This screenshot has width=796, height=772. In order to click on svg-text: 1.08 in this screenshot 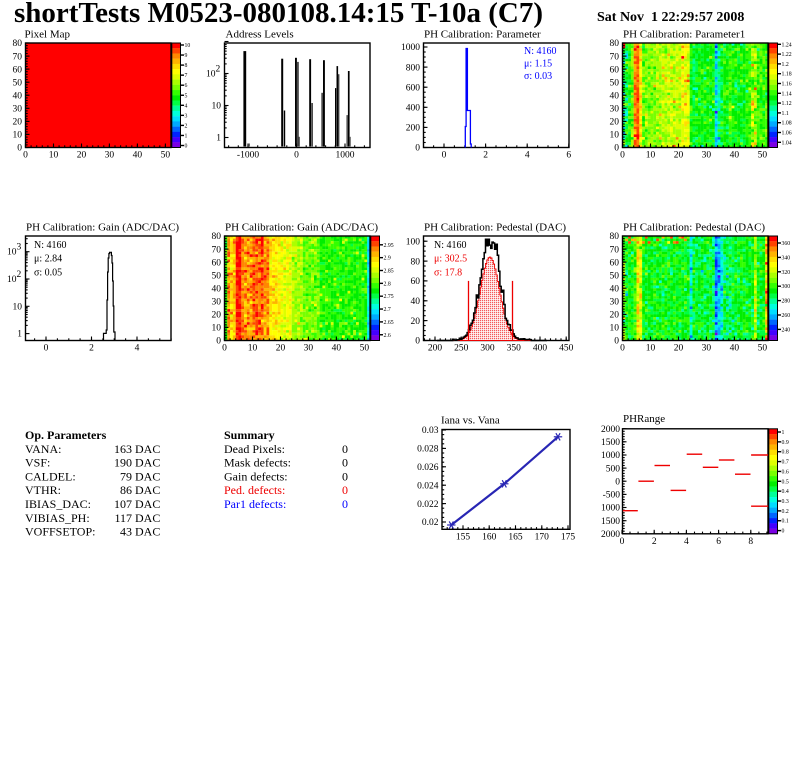, I will do `click(787, 124)`.